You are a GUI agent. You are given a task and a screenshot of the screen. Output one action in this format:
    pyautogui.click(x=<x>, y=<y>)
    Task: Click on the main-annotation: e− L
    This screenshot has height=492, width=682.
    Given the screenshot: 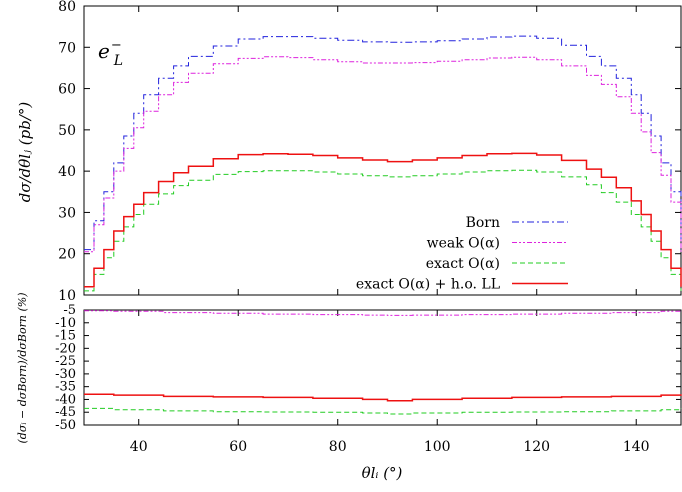 What is the action you would take?
    pyautogui.click(x=110, y=53)
    